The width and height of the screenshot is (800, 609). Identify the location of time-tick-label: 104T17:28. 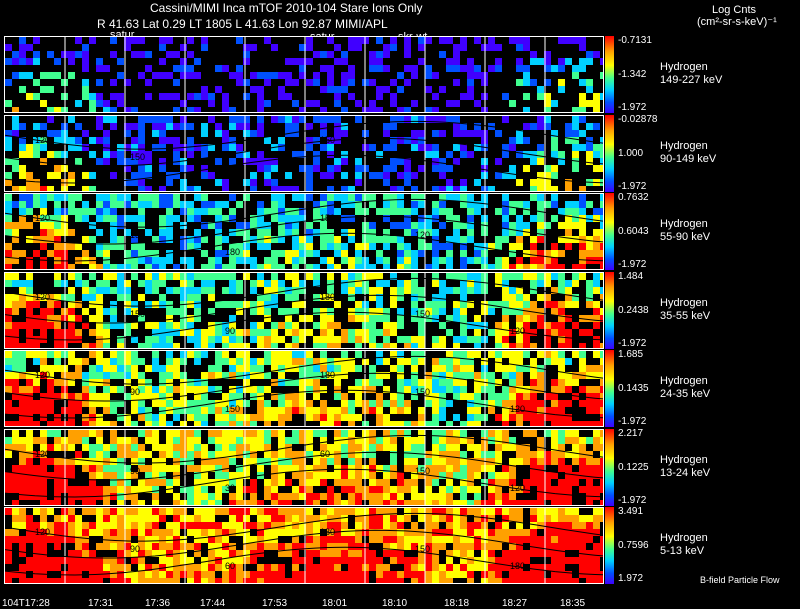
(26, 603).